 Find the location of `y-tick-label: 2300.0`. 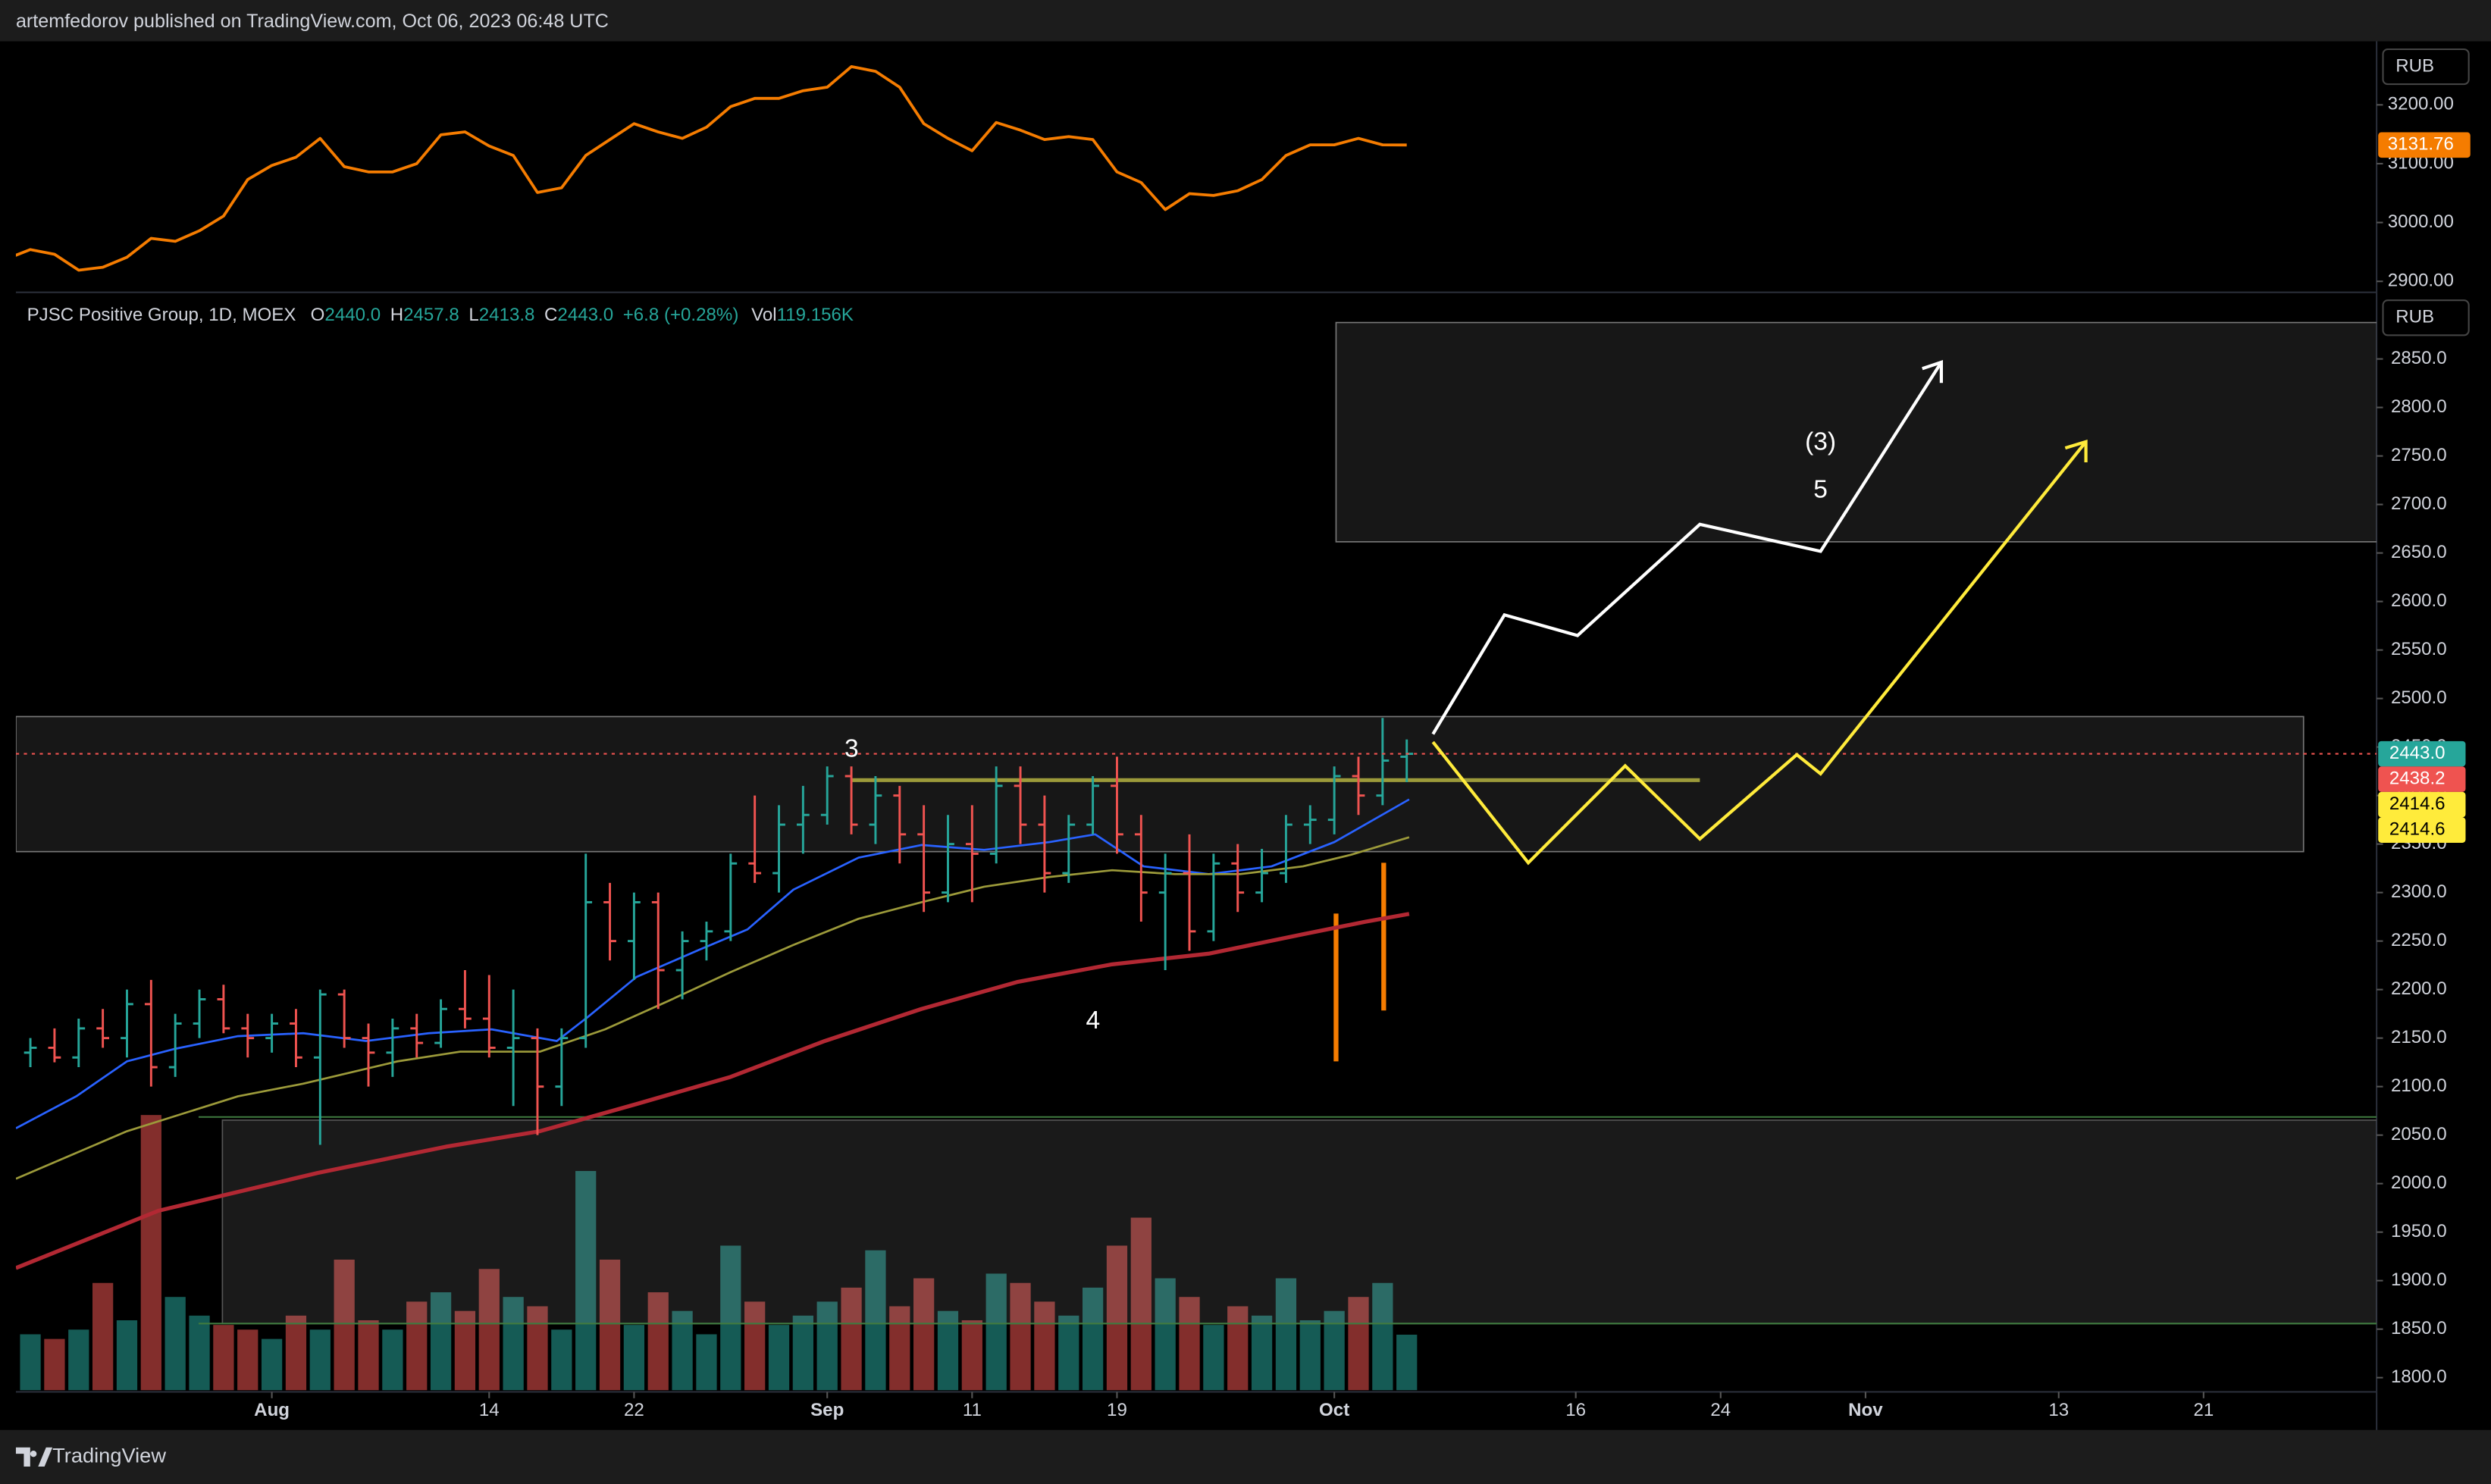

y-tick-label: 2300.0 is located at coordinates (2419, 891).